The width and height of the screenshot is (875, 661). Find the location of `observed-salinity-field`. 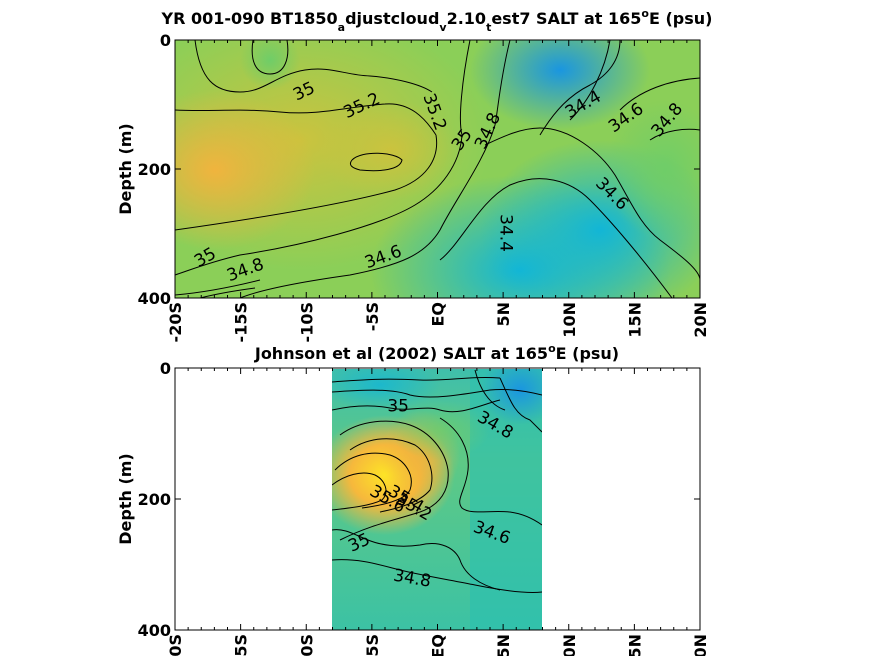

observed-salinity-field is located at coordinates (437, 499).